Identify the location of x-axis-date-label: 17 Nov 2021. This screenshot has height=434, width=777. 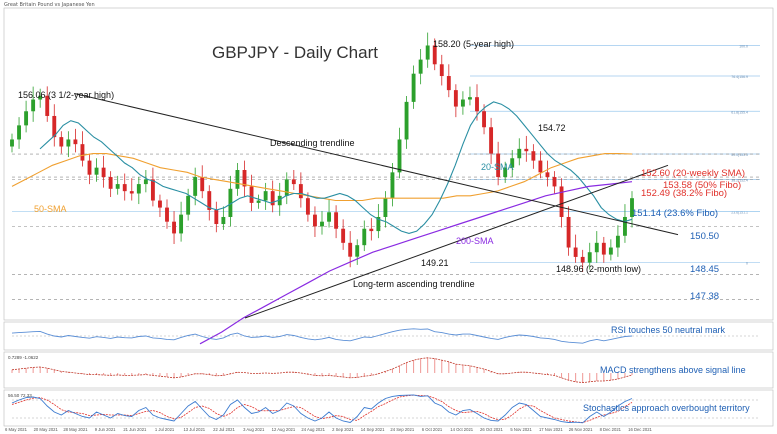
(551, 429).